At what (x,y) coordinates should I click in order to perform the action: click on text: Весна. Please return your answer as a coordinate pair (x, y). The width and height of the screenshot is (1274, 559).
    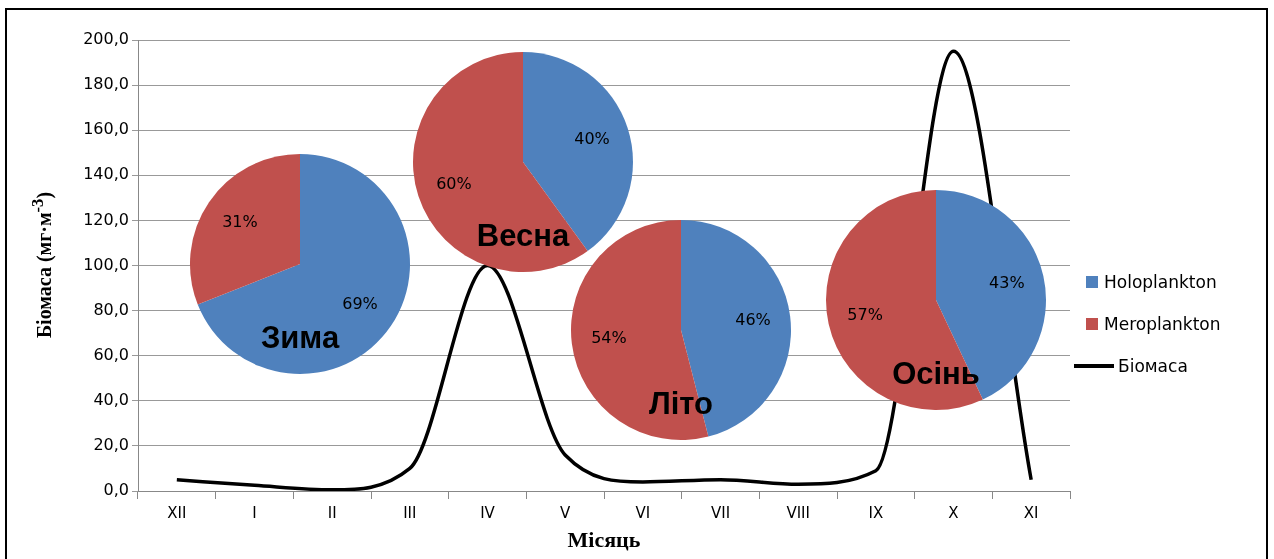
    Looking at the image, I should click on (523, 235).